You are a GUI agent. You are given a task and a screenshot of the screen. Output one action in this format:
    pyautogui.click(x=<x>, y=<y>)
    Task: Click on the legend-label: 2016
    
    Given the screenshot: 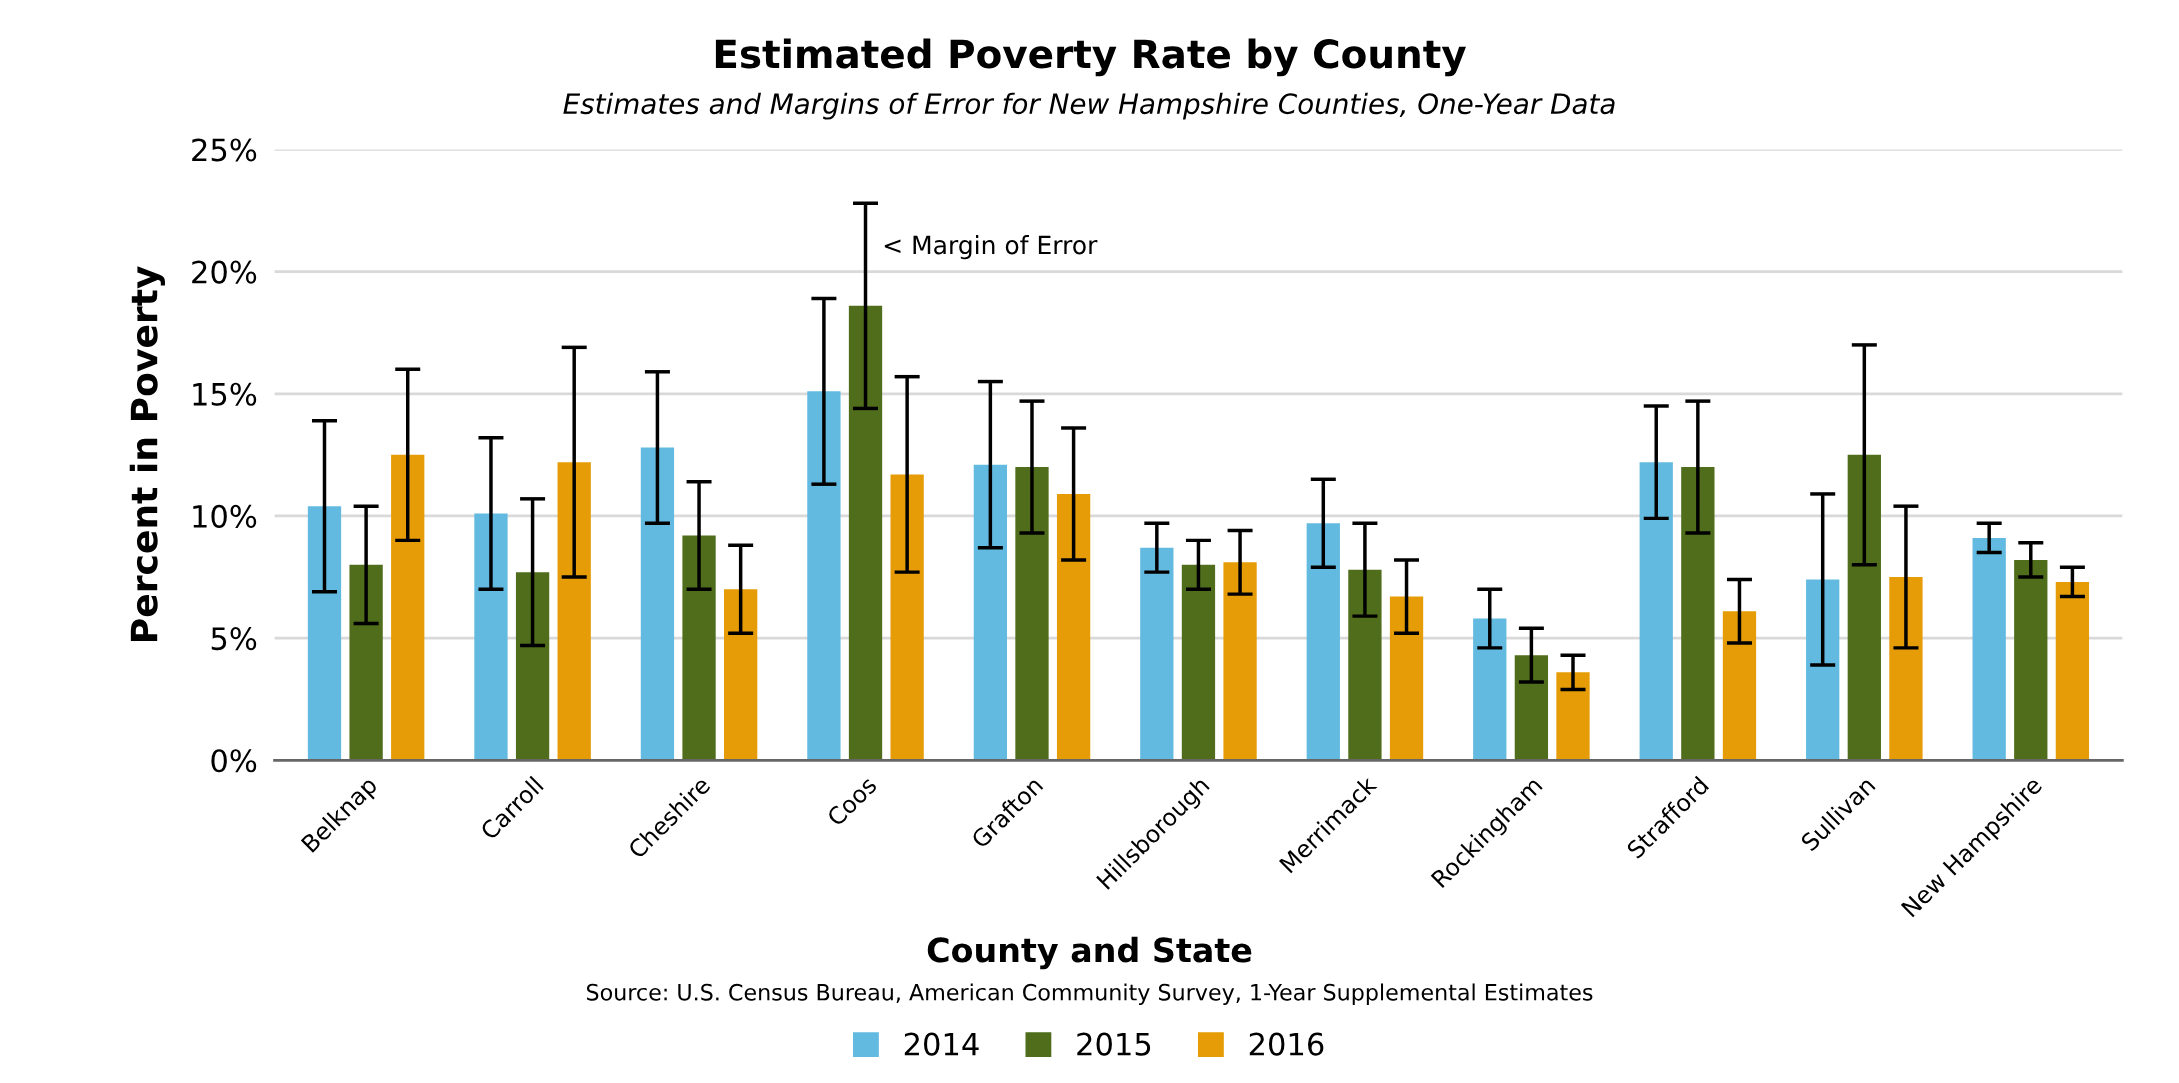 What is the action you would take?
    pyautogui.click(x=1286, y=1044)
    